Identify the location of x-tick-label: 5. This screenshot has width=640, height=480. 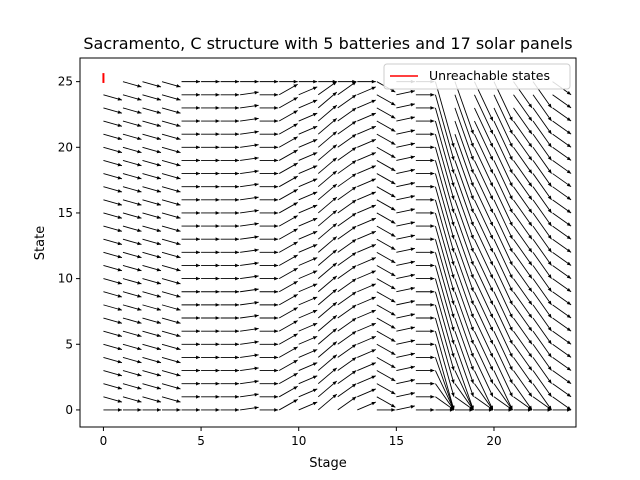
(201, 441).